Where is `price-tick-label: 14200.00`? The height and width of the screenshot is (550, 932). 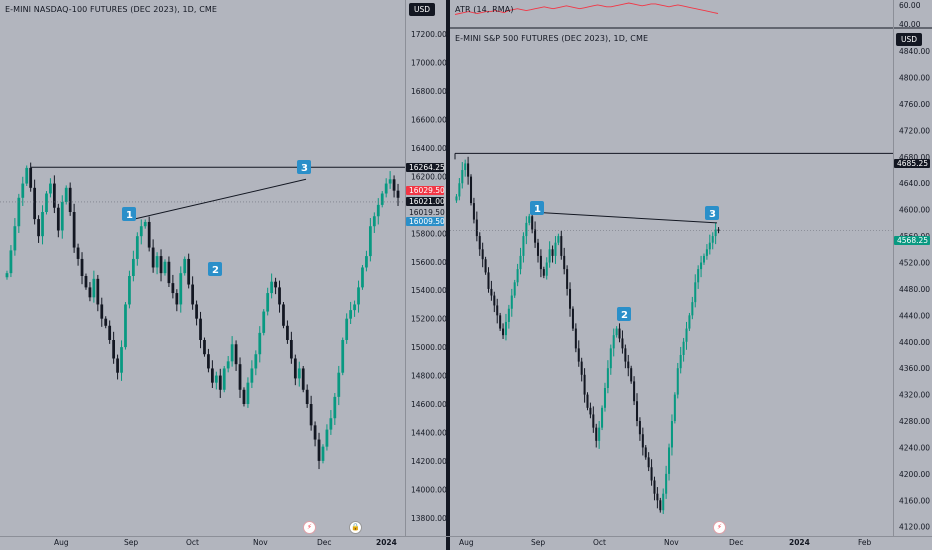
price-tick-label: 14200.00 is located at coordinates (429, 461).